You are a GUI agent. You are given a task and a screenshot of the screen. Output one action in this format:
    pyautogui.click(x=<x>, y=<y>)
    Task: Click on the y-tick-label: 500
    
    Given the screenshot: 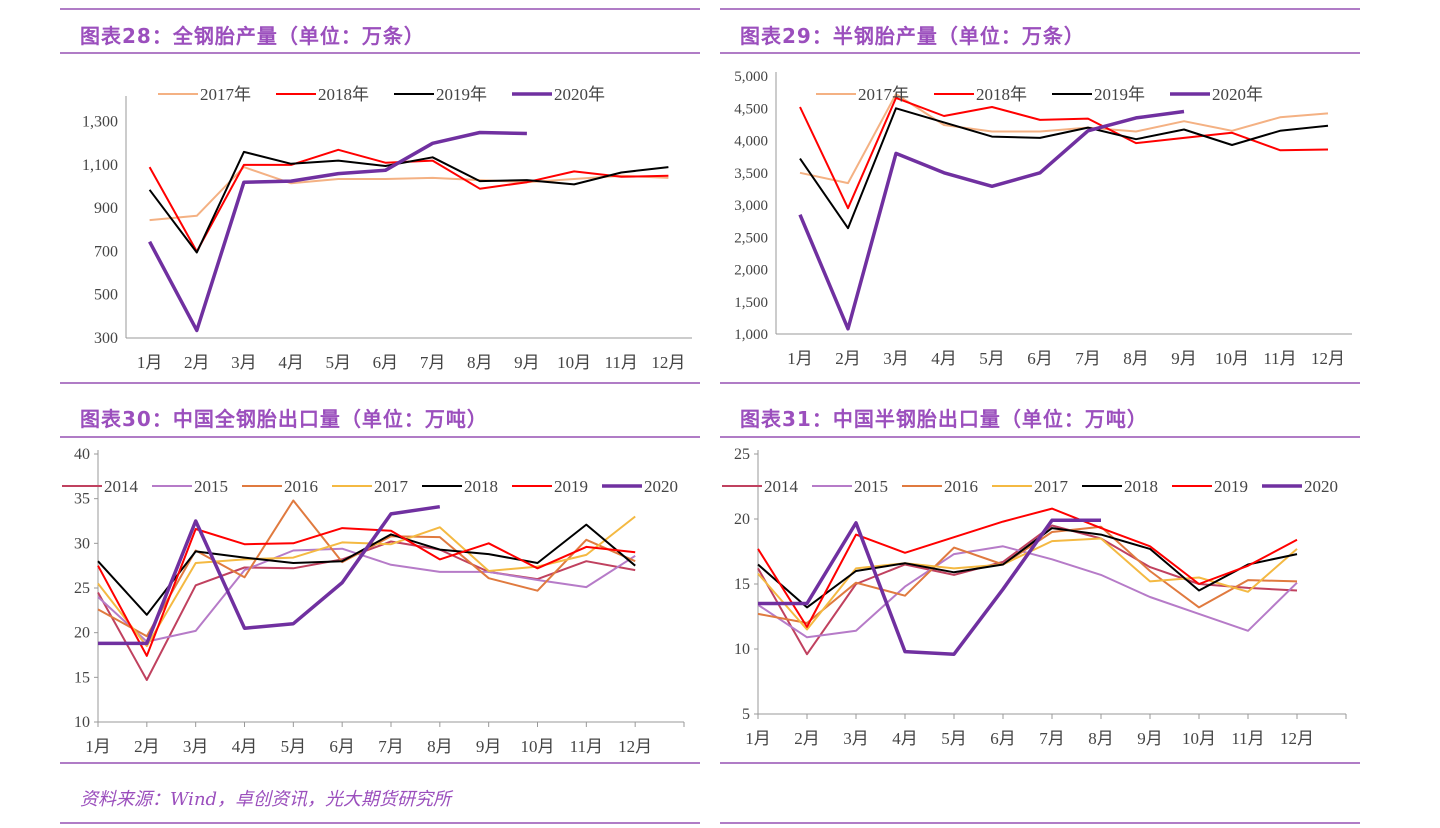 What is the action you would take?
    pyautogui.click(x=106, y=295)
    